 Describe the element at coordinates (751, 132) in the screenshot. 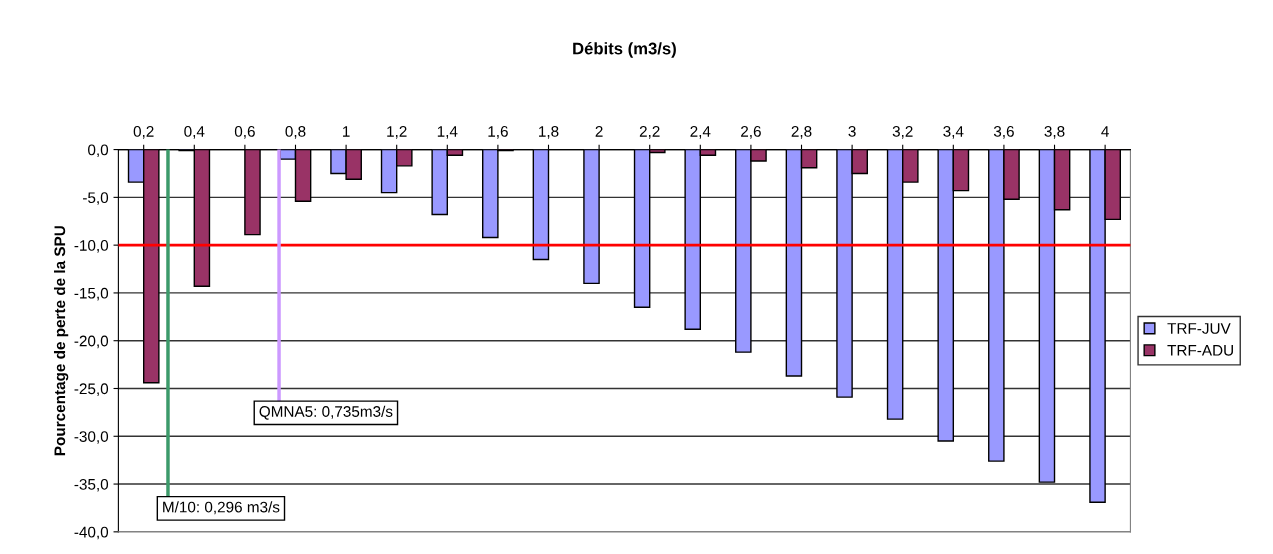

I see `x-tick-label: 2,6` at that location.